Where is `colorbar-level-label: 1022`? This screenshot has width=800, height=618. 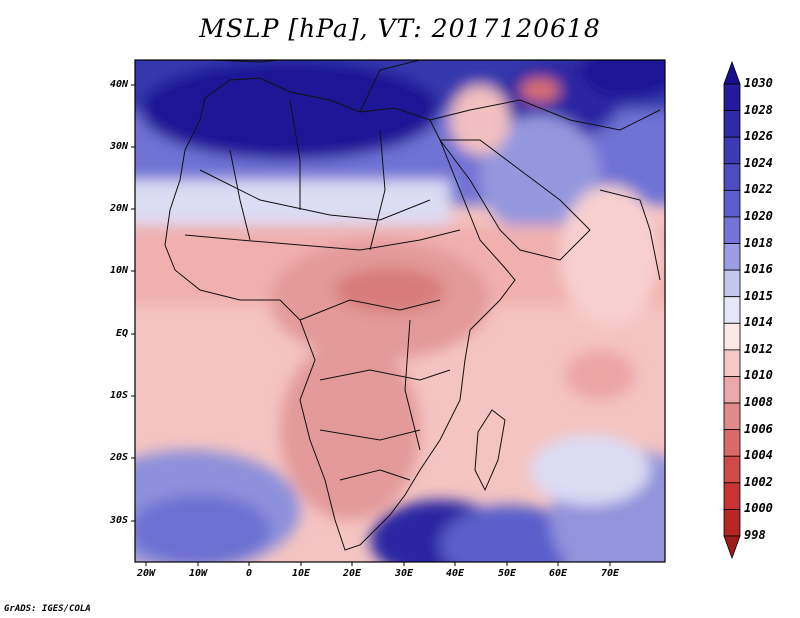 colorbar-level-label: 1022 is located at coordinates (758, 189).